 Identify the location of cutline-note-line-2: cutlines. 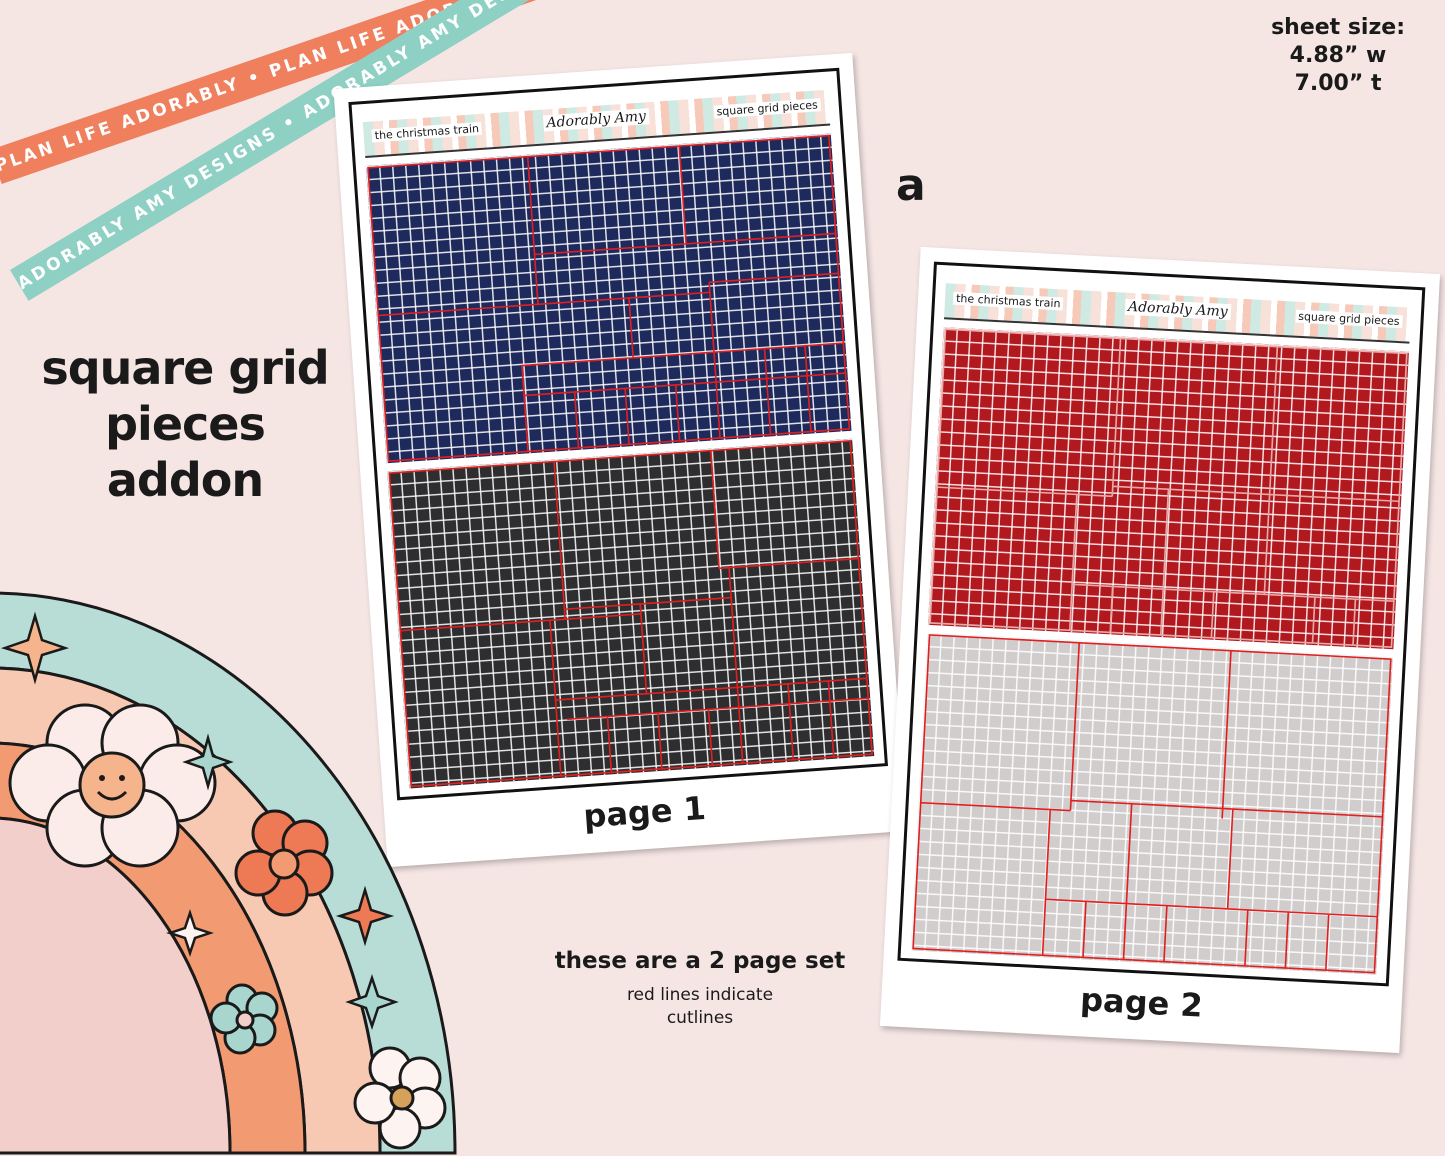
(700, 1018).